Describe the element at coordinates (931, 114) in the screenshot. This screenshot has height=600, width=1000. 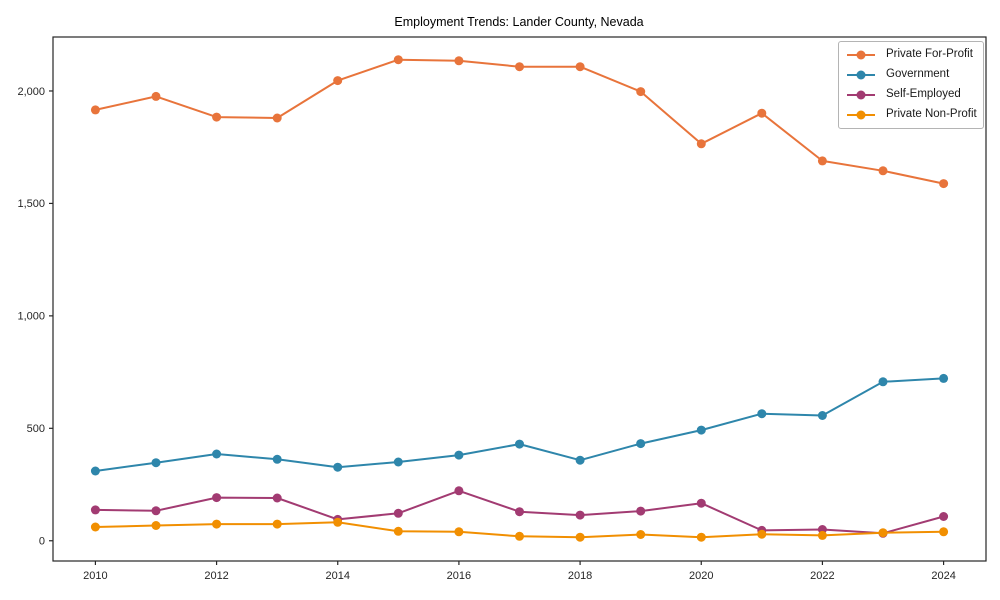
I see `legend-label: Private Non-Profit` at that location.